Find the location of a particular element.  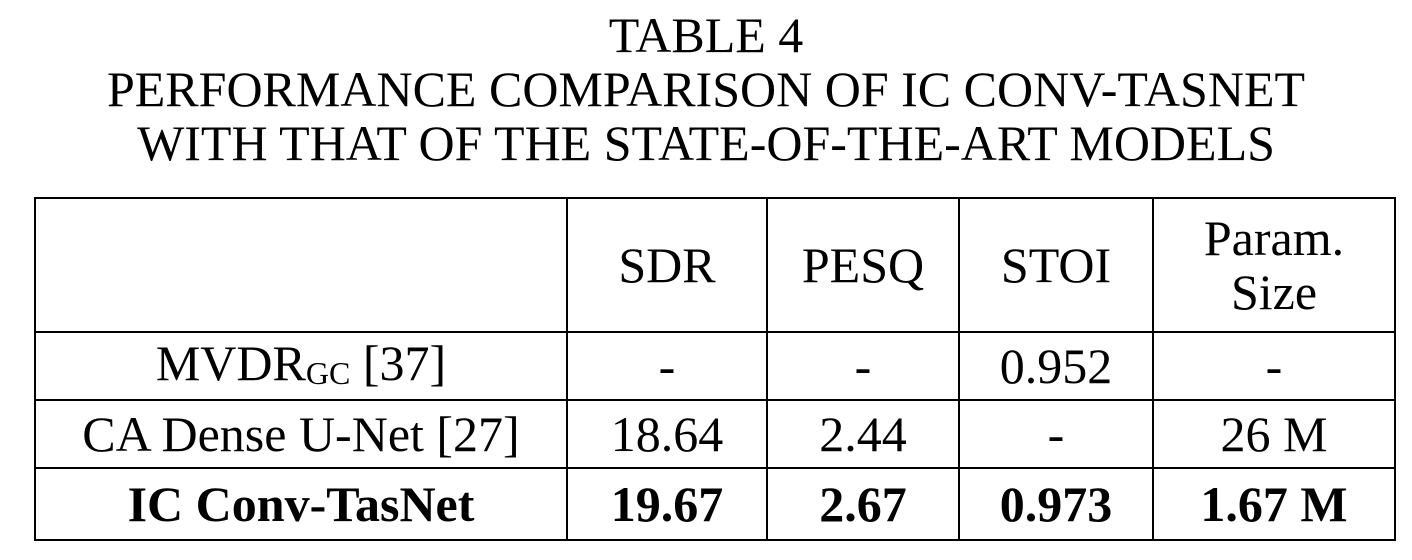

model-name-cell: MVDRGC [37] is located at coordinates (301, 366).